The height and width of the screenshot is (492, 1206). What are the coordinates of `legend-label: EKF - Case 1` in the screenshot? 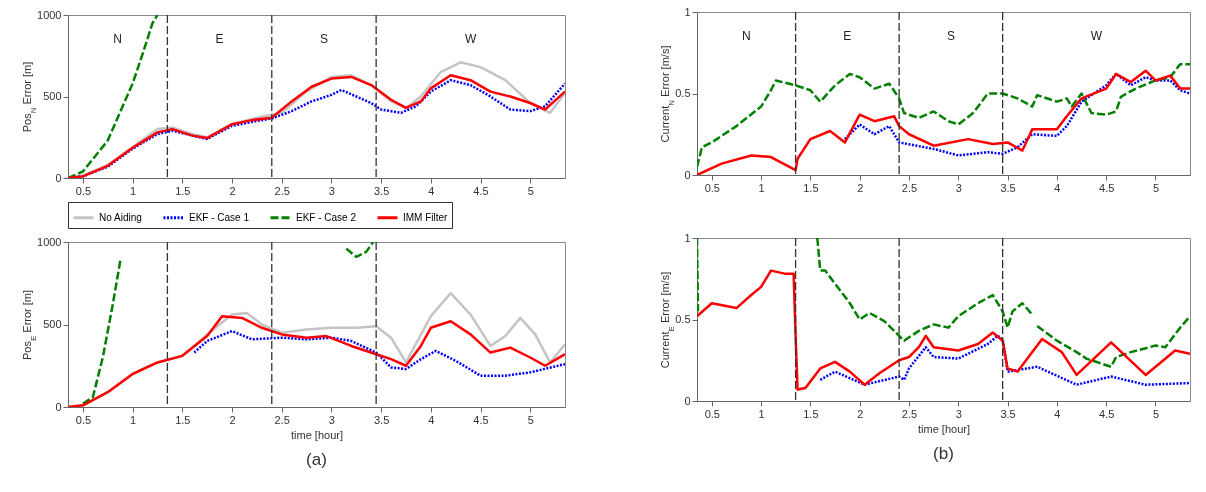 It's located at (219, 217).